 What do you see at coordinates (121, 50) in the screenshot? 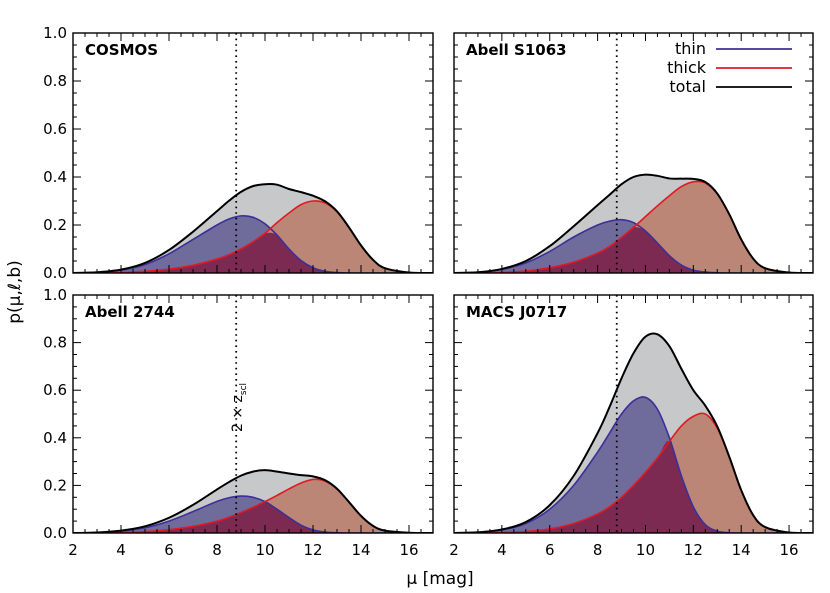
I see `panel-title: COSMOS` at bounding box center [121, 50].